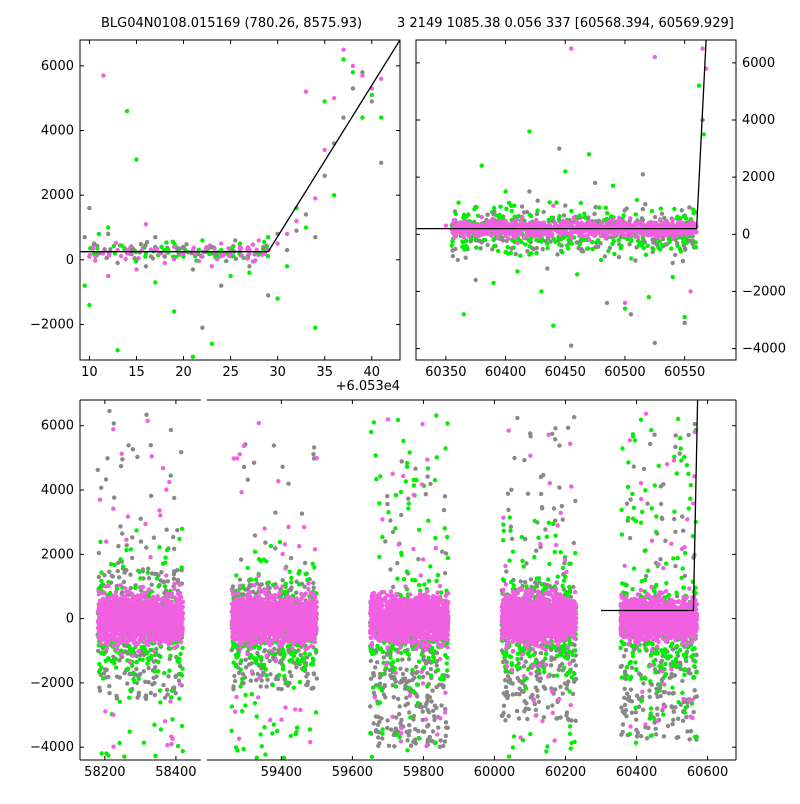 Image resolution: width=800 pixels, height=804 pixels. What do you see at coordinates (57, 66) in the screenshot?
I see `ytick-label: 6000` at bounding box center [57, 66].